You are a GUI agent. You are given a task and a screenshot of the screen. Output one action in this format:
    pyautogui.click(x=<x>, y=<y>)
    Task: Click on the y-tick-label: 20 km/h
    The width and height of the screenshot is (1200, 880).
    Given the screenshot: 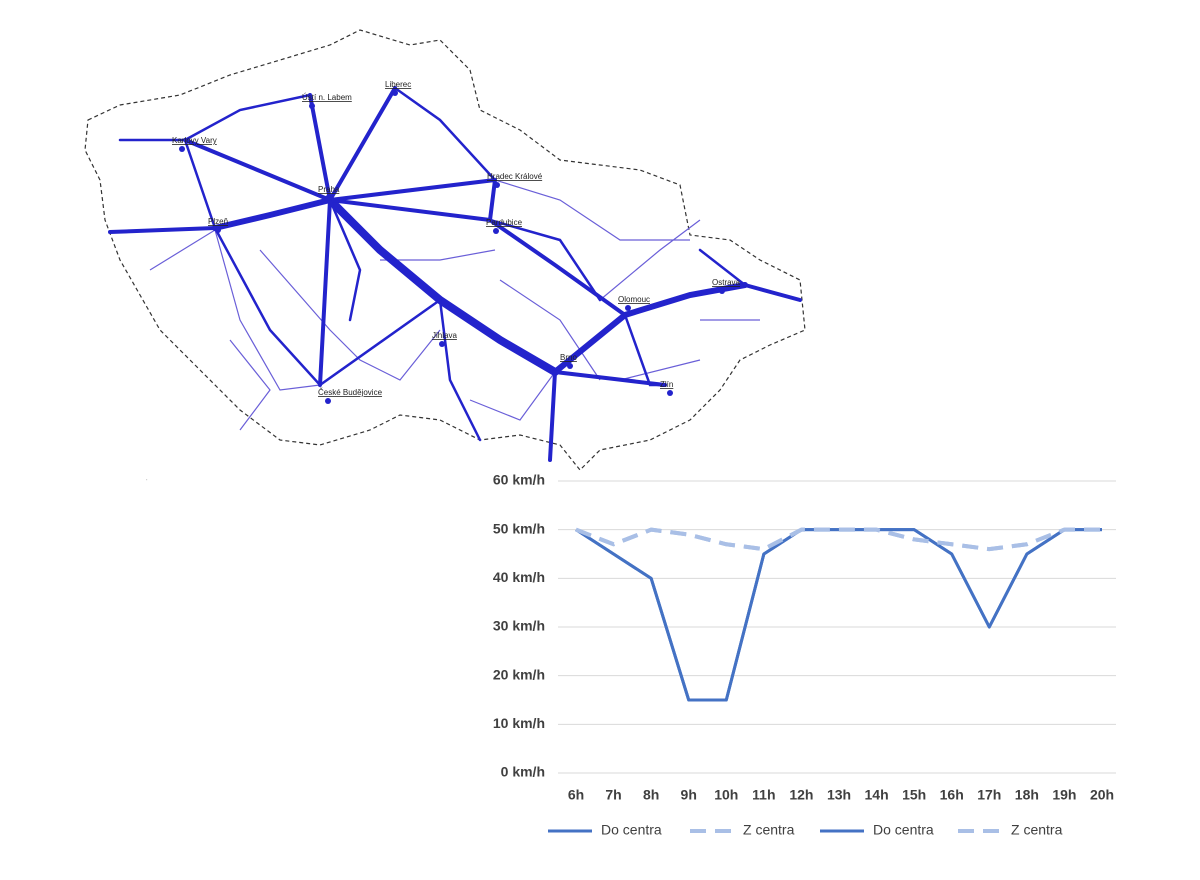 What is the action you would take?
    pyautogui.click(x=519, y=674)
    